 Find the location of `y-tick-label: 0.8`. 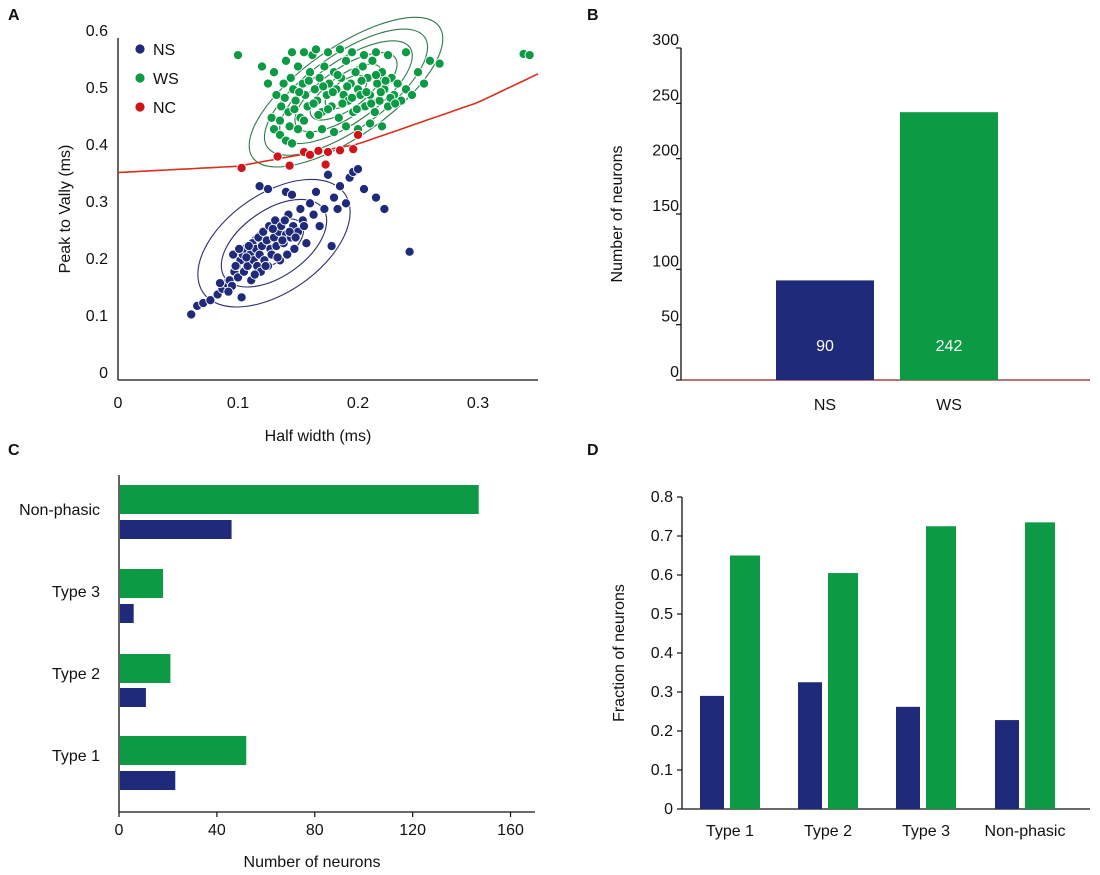

y-tick-label: 0.8 is located at coordinates (662, 497).